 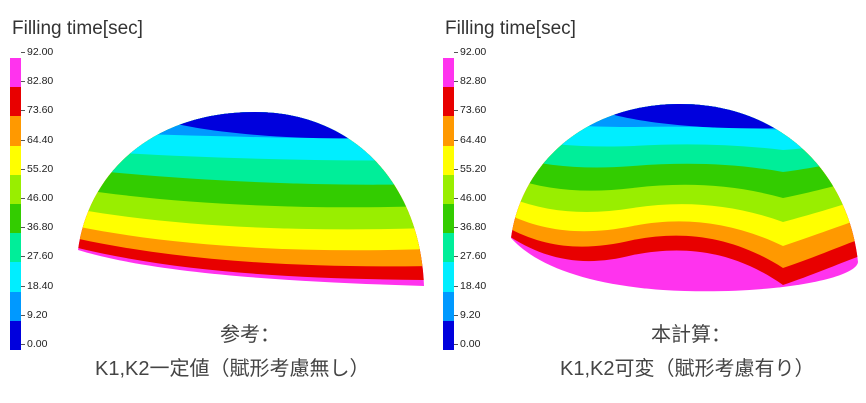 What do you see at coordinates (232, 369) in the screenshot?
I see `caption-line2: K1,K2一定値（賦形考慮無し）` at bounding box center [232, 369].